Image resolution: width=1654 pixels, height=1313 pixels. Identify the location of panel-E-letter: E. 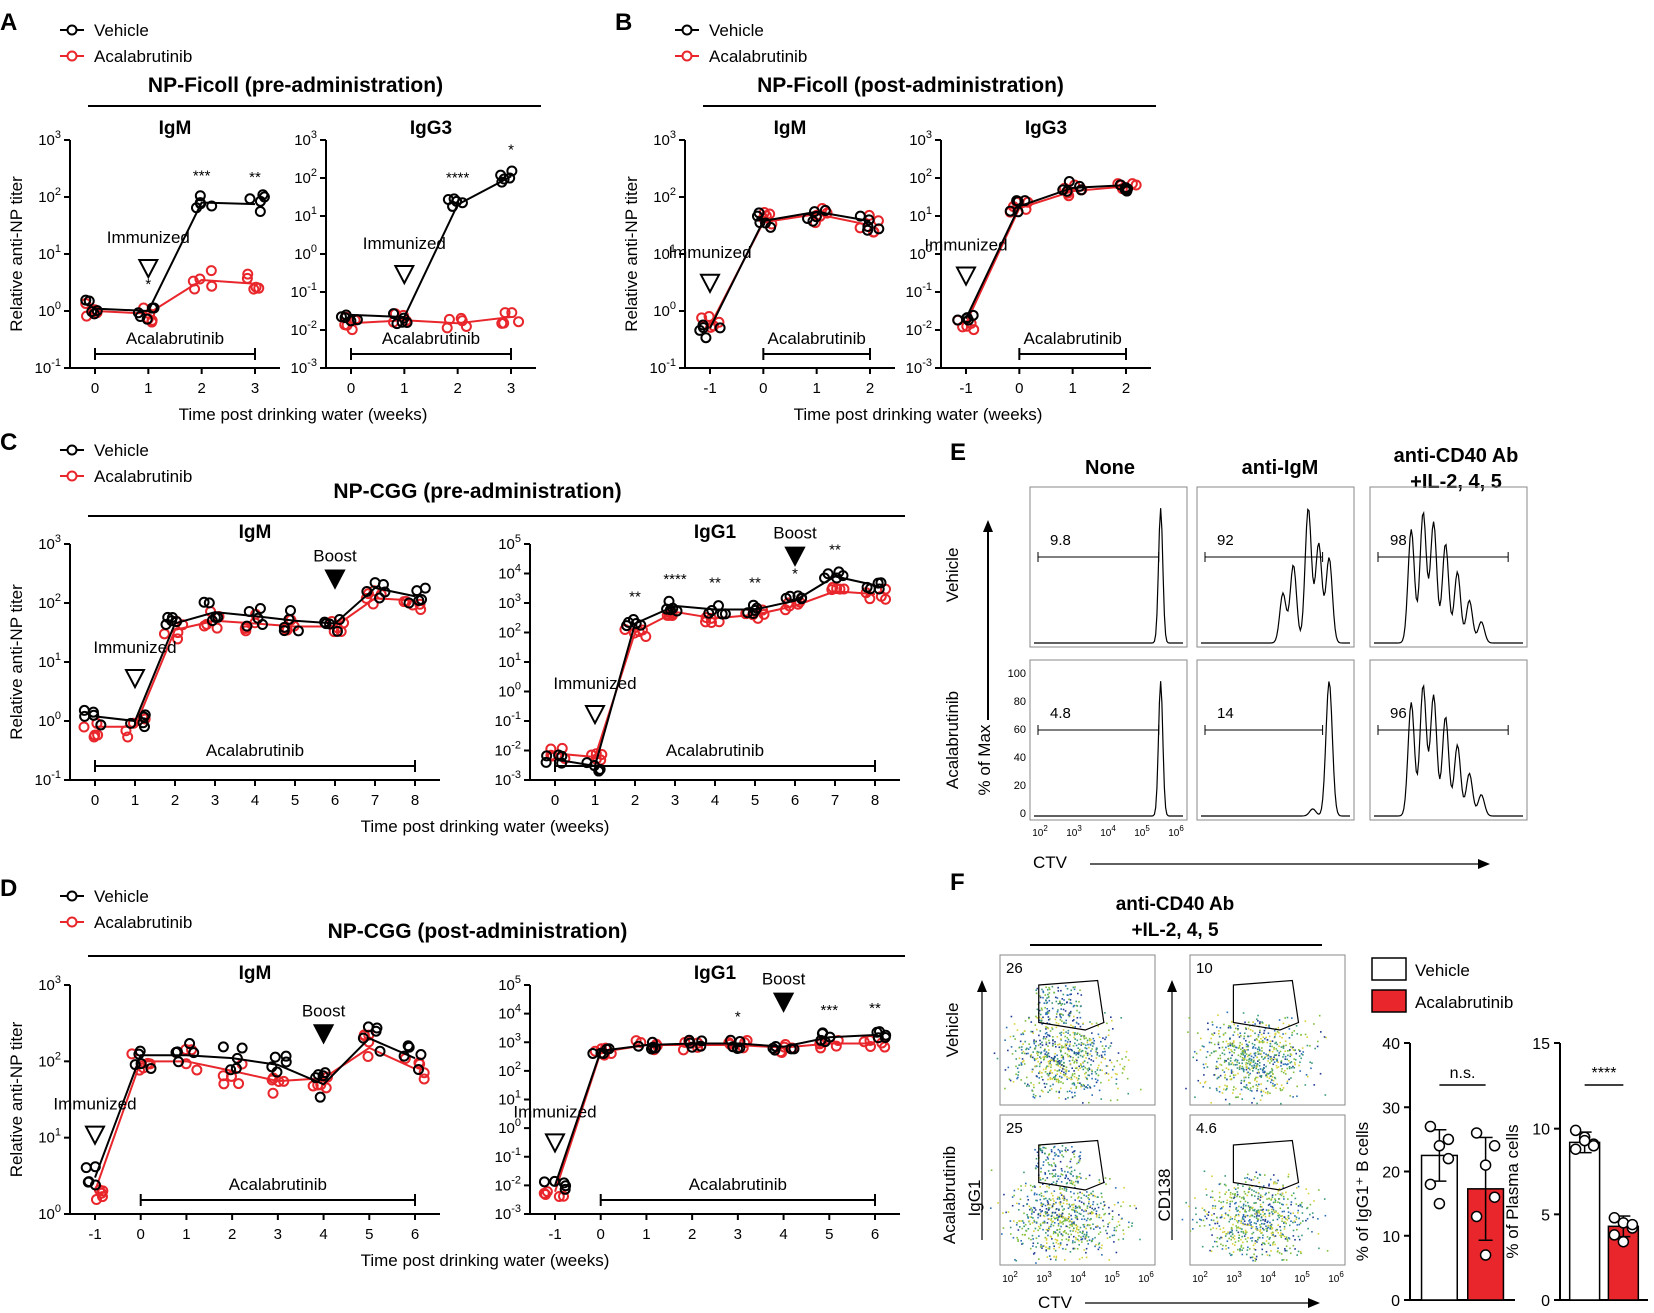
(958, 452).